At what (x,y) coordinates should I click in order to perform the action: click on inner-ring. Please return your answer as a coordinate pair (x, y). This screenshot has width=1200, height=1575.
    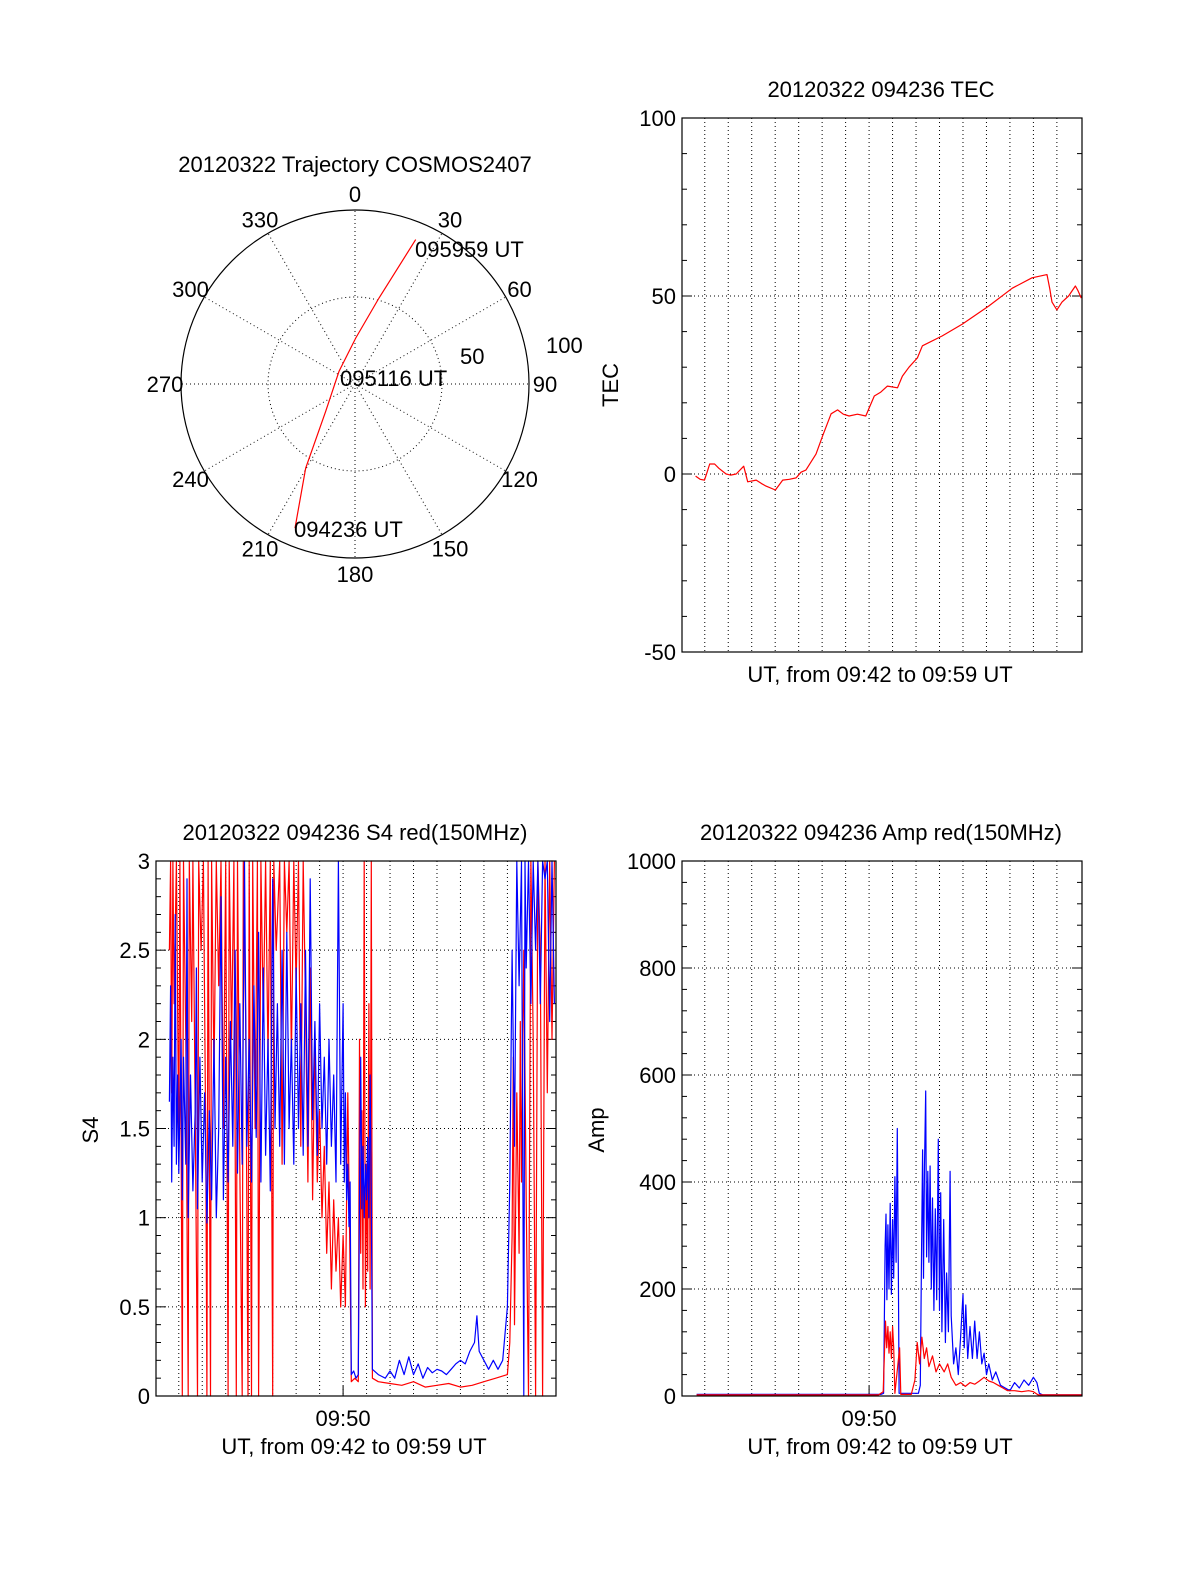
    Looking at the image, I should click on (355, 384).